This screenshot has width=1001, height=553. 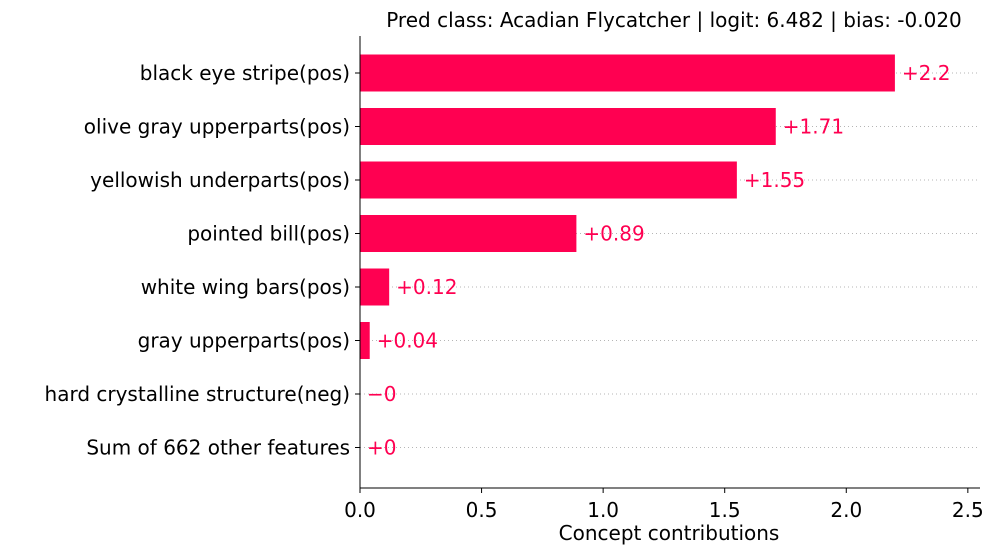 What do you see at coordinates (360, 510) in the screenshot?
I see `x-tick-label: 0.0` at bounding box center [360, 510].